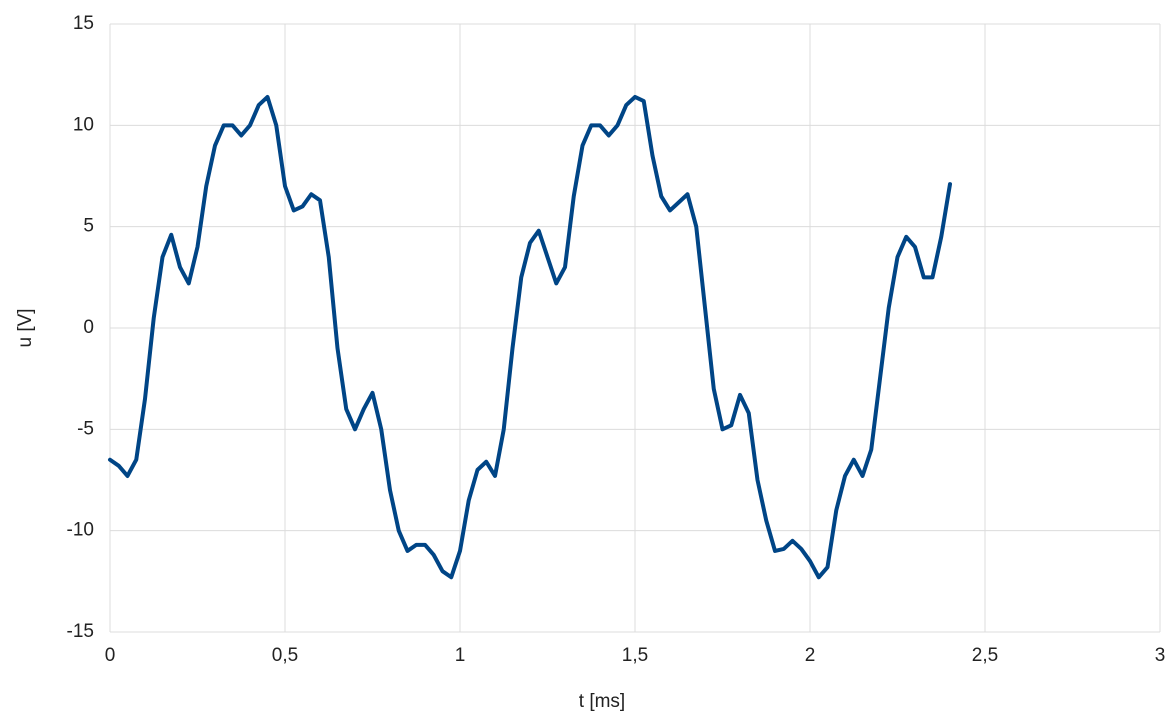 This screenshot has height=719, width=1171. What do you see at coordinates (25, 327) in the screenshot?
I see `y-axis-label: u [V]` at bounding box center [25, 327].